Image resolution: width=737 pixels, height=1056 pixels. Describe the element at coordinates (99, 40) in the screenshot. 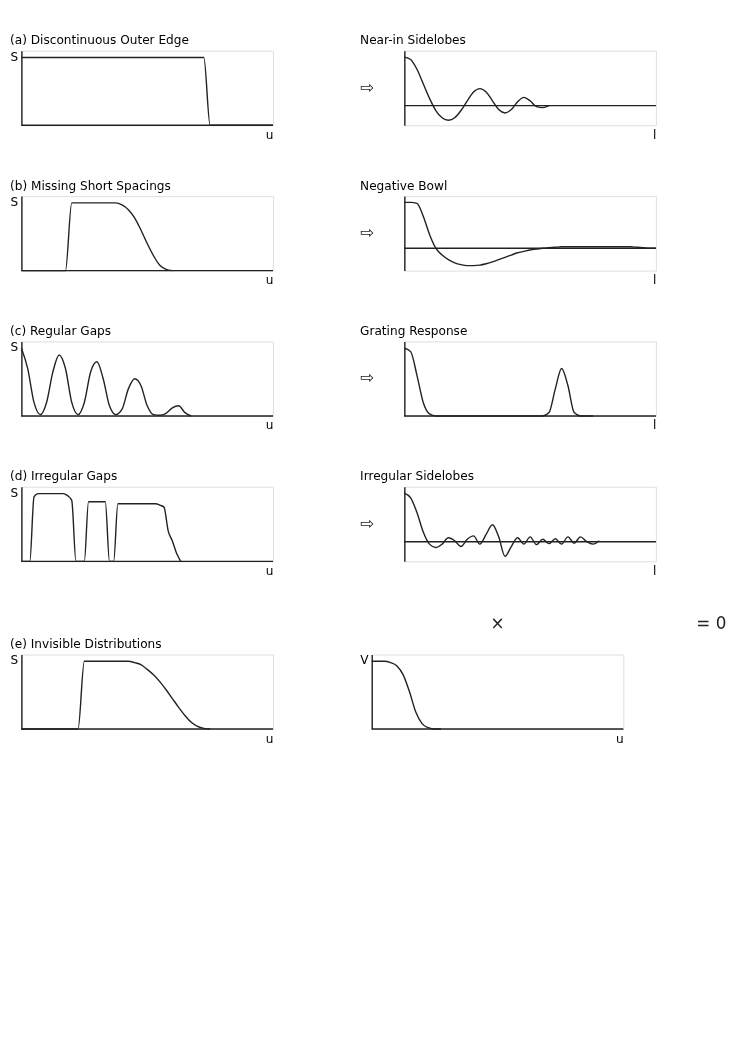

I see `chart-title: (a) Discontinuous Outer Edge` at that location.